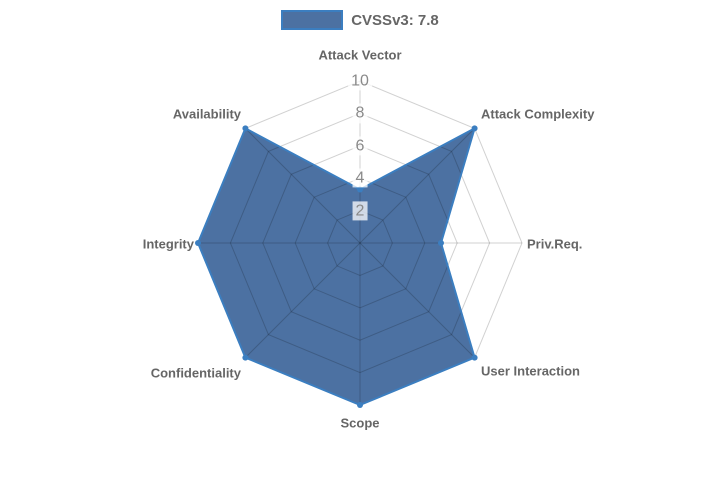 Image resolution: width=720 pixels, height=504 pixels. I want to click on grid-spoke-availability, so click(303, 186).